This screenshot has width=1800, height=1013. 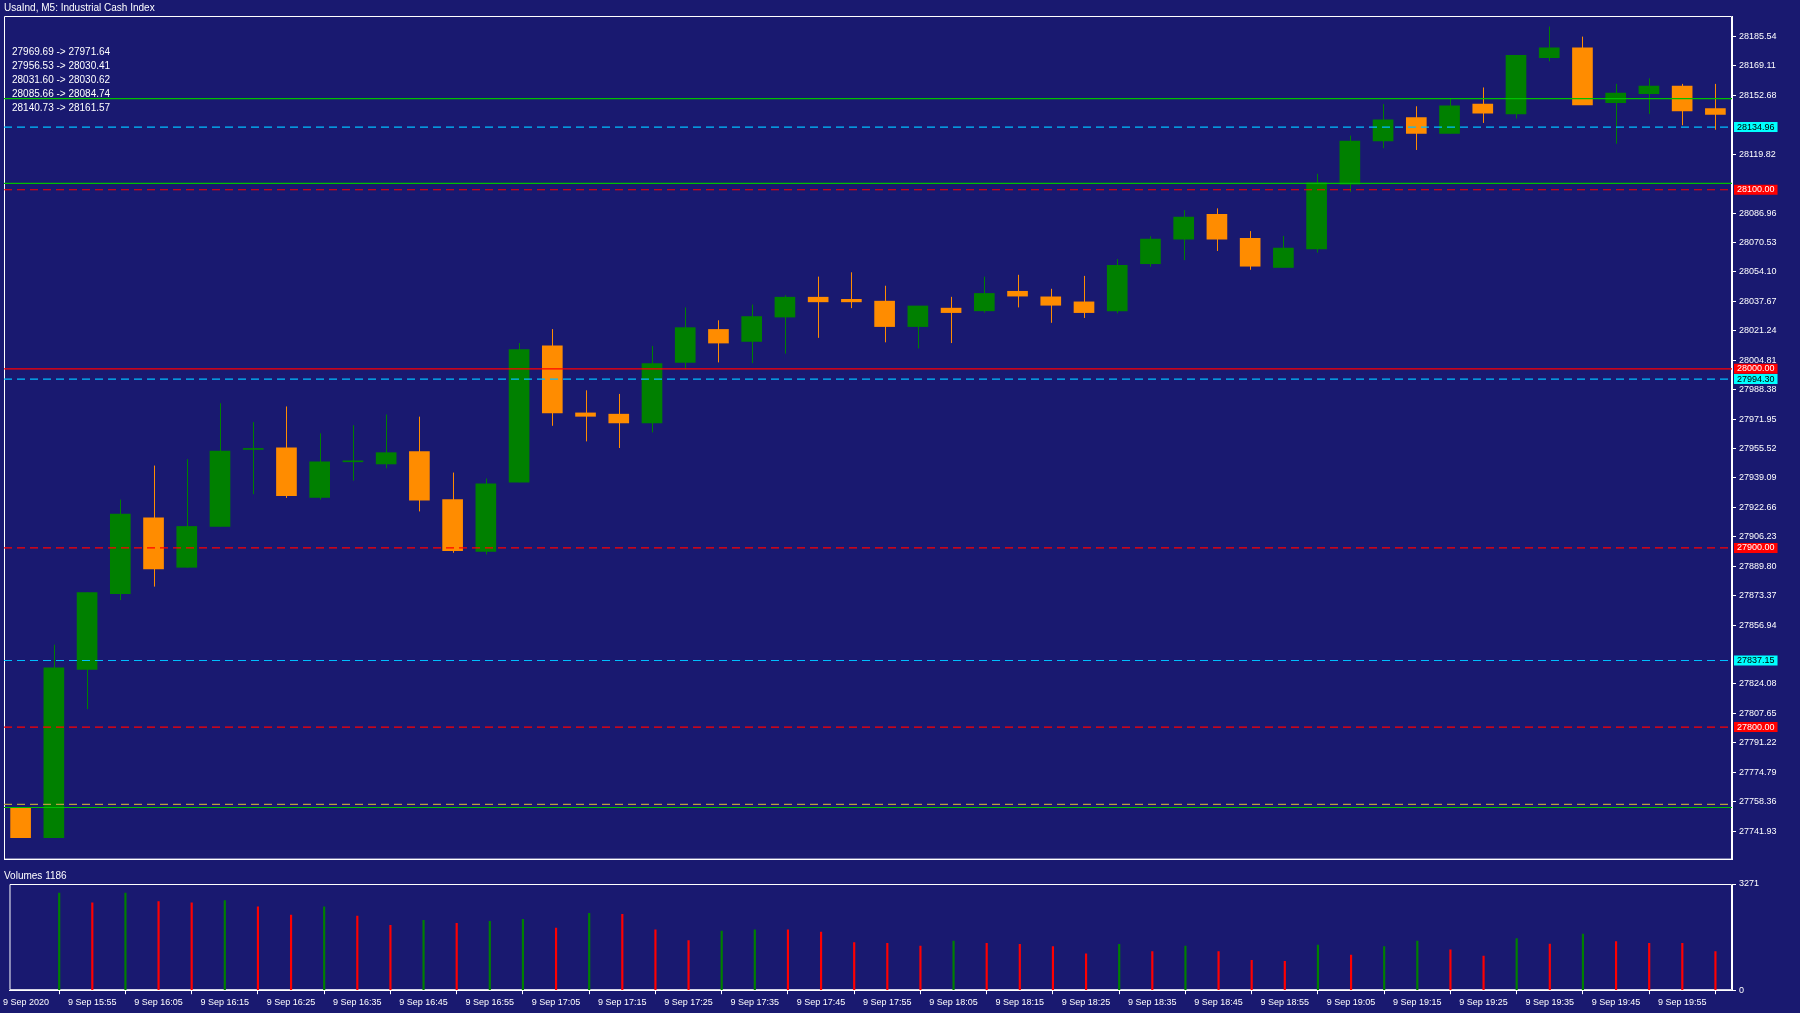 What do you see at coordinates (1218, 1002) in the screenshot?
I see `x-tick-label: 9 Sep 18:45` at bounding box center [1218, 1002].